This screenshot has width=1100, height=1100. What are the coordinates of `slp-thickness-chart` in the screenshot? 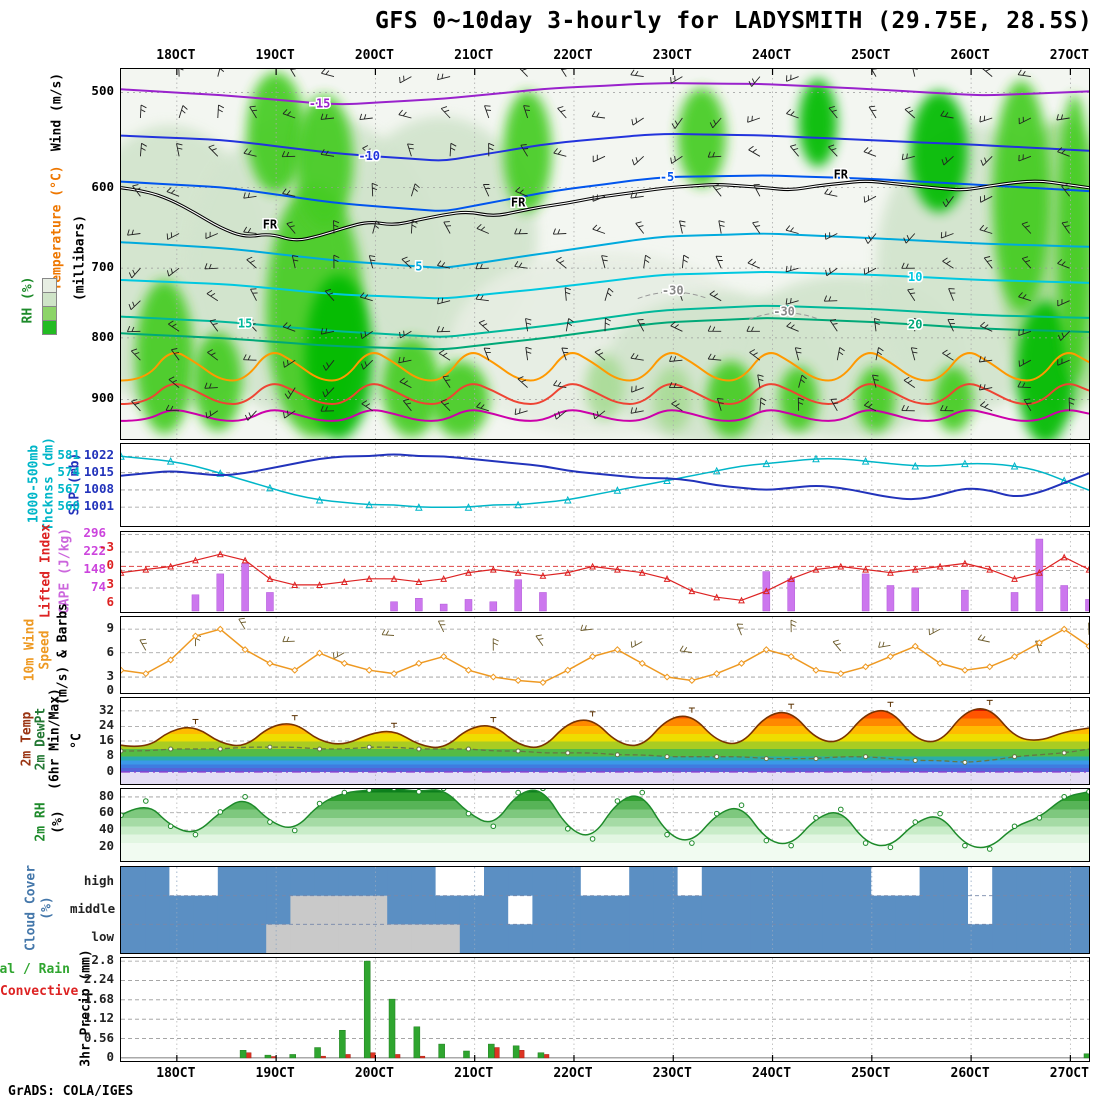 It's located at (605, 485).